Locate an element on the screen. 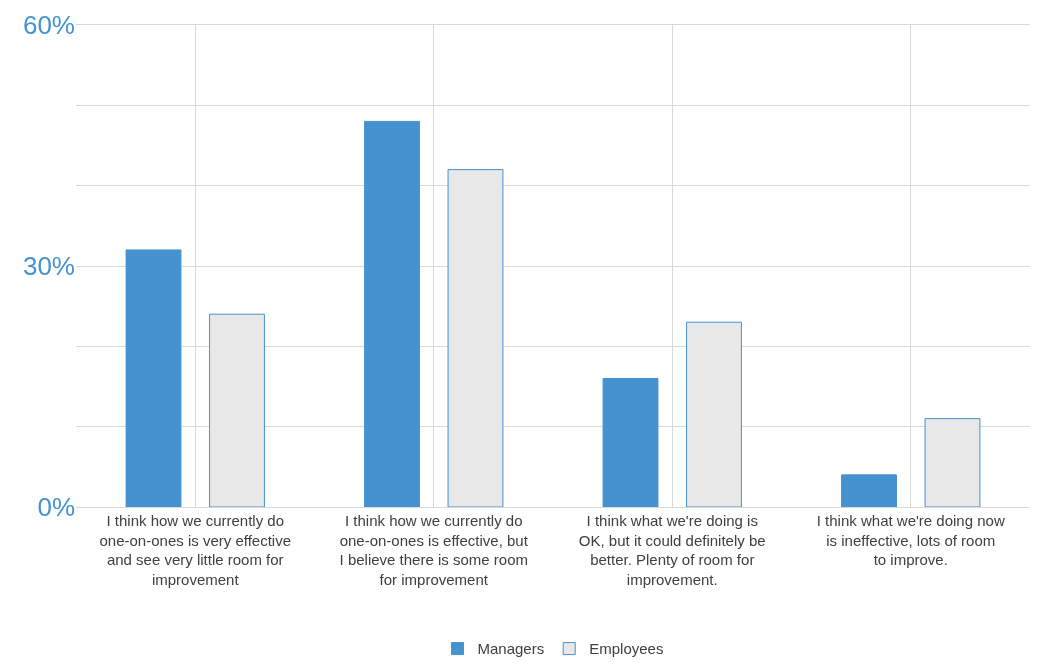 The height and width of the screenshot is (672, 1037). legend-label: Employees is located at coordinates (626, 649).